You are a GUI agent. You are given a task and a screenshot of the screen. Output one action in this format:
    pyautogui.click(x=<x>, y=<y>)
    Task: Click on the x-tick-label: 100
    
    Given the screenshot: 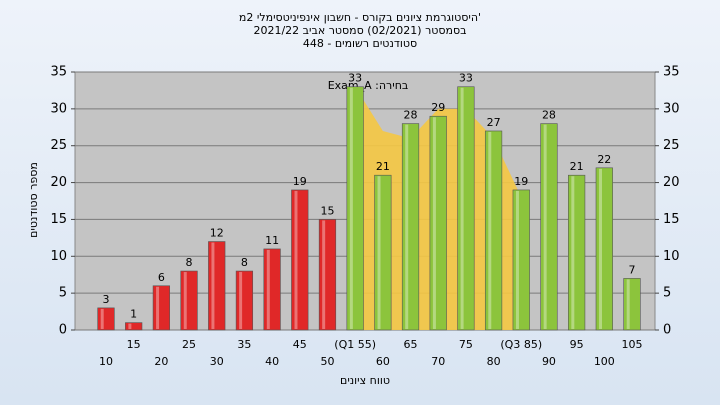 What is the action you would take?
    pyautogui.click(x=604, y=361)
    